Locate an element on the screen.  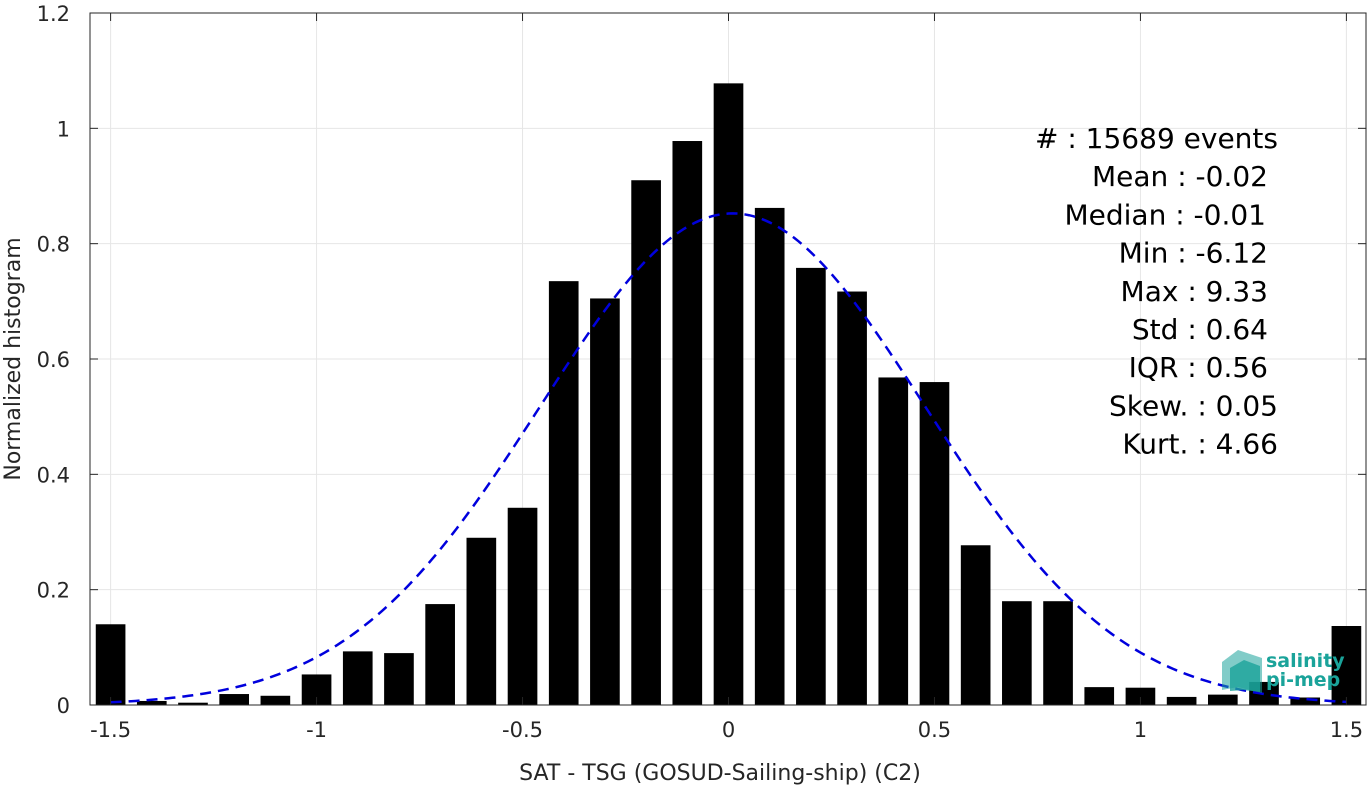
y-tick-labels: 0 0.2 0.4 0.6 0.8 1 1.2 is located at coordinates (53, 360).